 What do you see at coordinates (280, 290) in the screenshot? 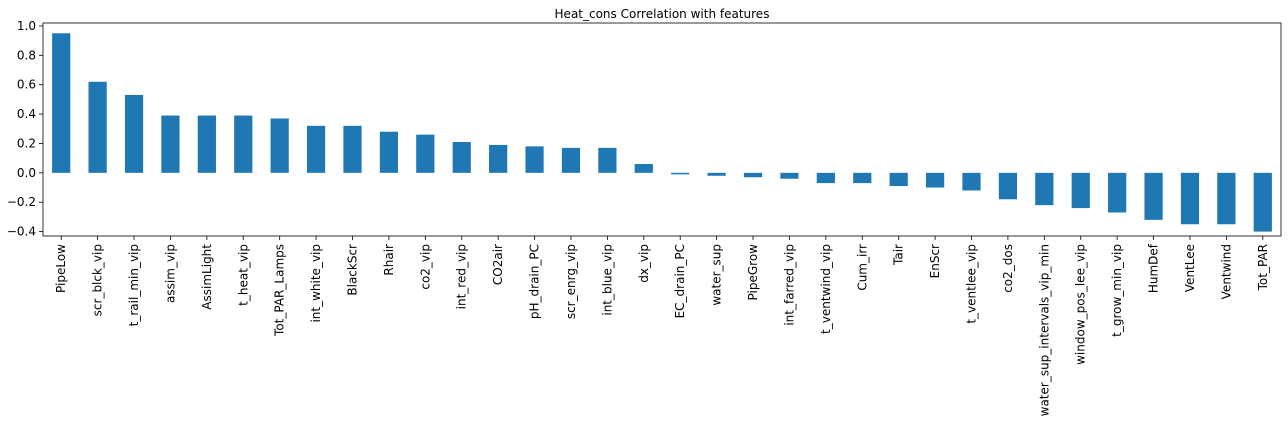
I see `x-tick-label: Tot_PAR_Lamps` at bounding box center [280, 290].